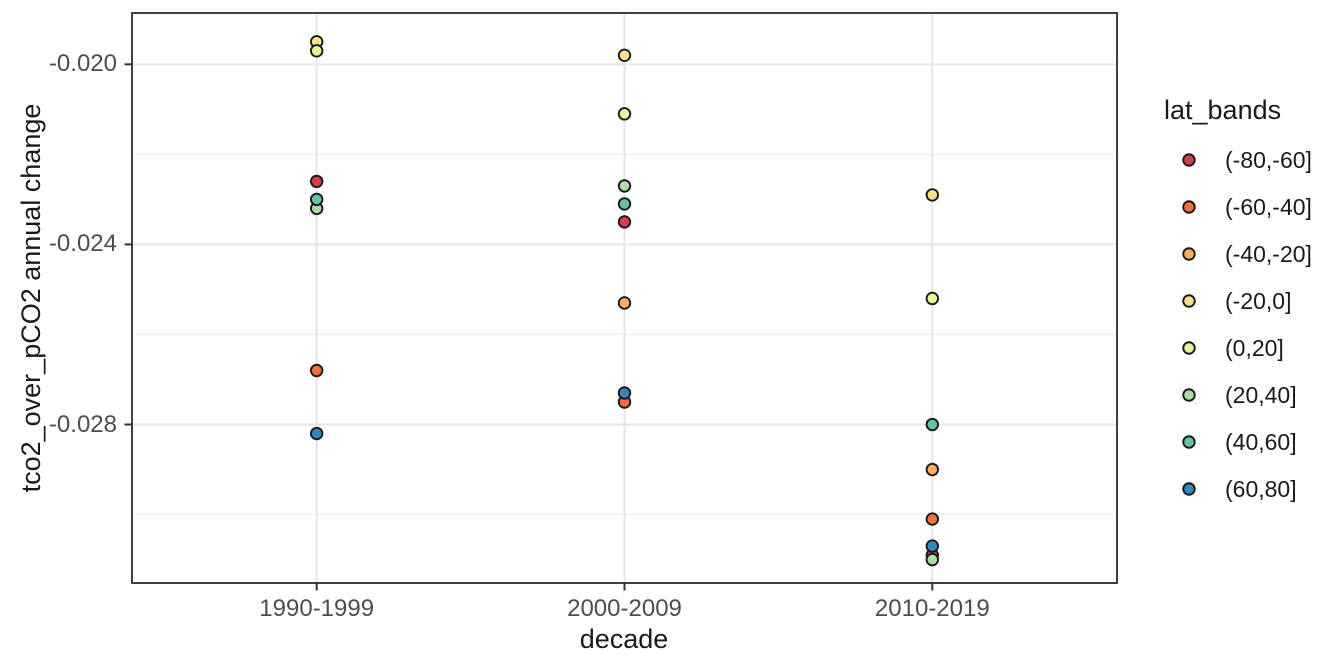 The image size is (1344, 672). Describe the element at coordinates (932, 608) in the screenshot. I see `x-tick-label: 2010-2019` at that location.